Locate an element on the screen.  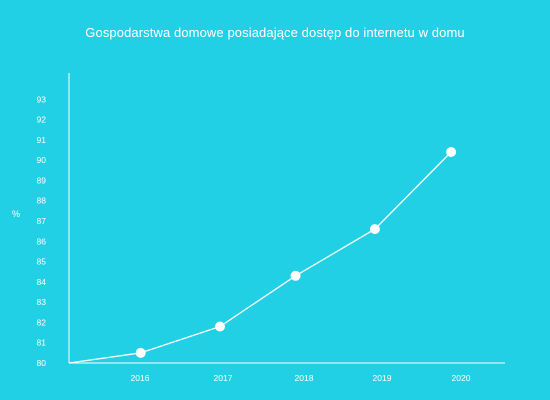
y-axis-label: % is located at coordinates (16, 214).